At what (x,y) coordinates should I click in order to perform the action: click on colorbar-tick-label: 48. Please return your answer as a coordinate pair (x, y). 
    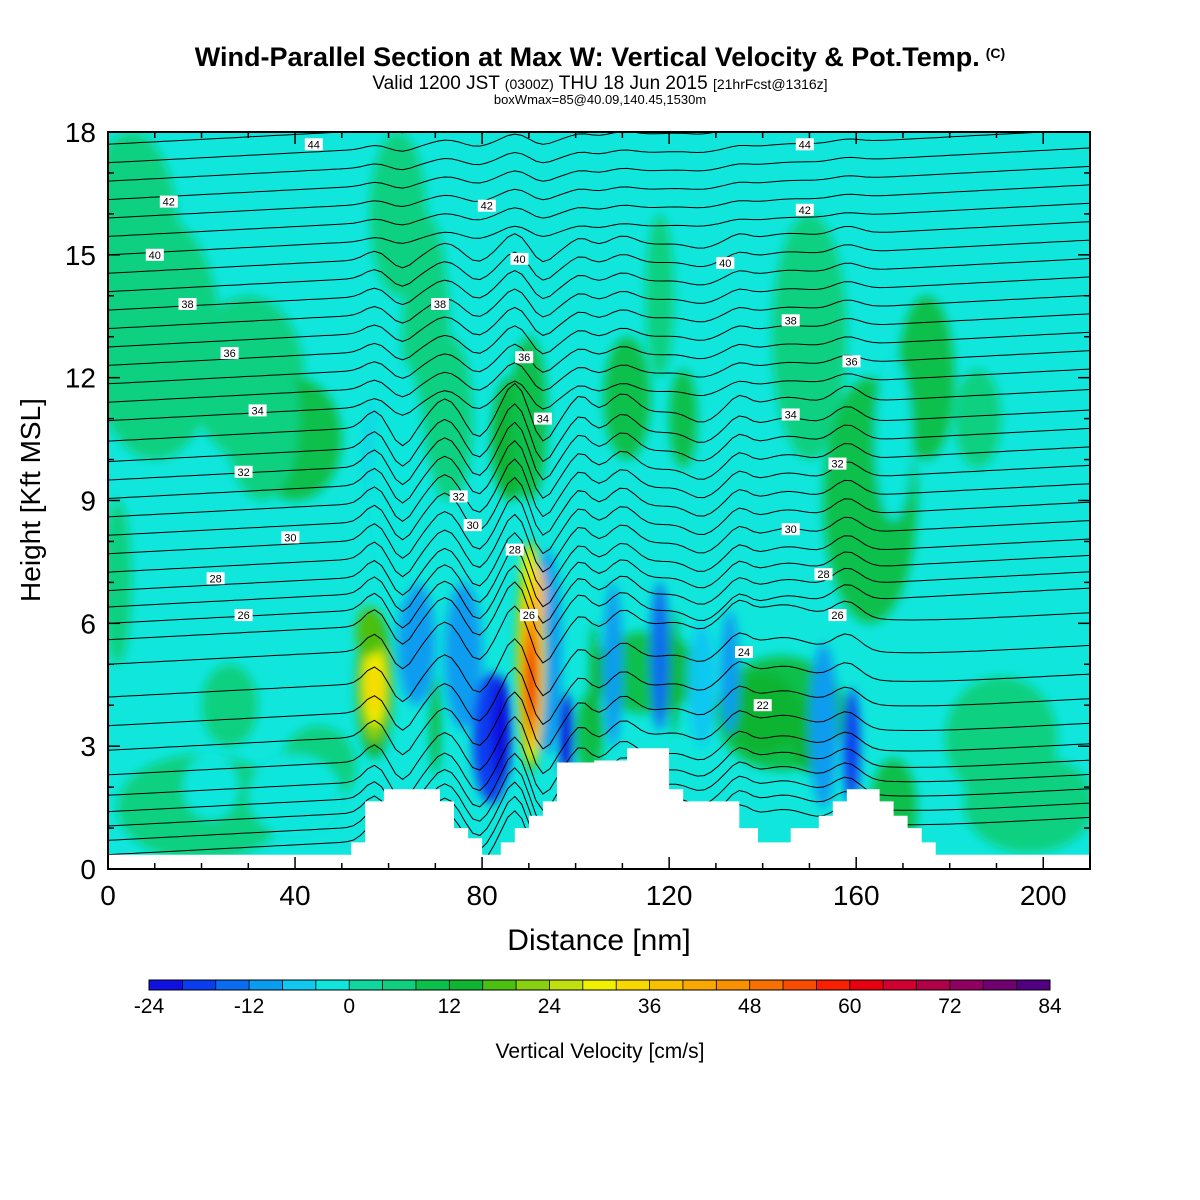
    Looking at the image, I should click on (749, 1006).